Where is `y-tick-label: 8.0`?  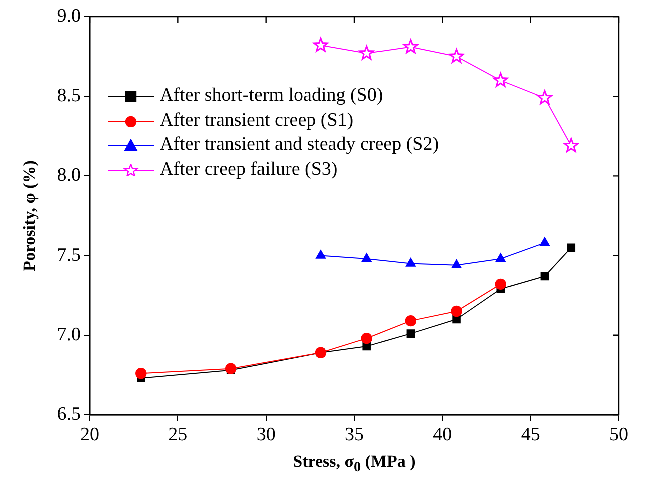 y-tick-label: 8.0 is located at coordinates (69, 175).